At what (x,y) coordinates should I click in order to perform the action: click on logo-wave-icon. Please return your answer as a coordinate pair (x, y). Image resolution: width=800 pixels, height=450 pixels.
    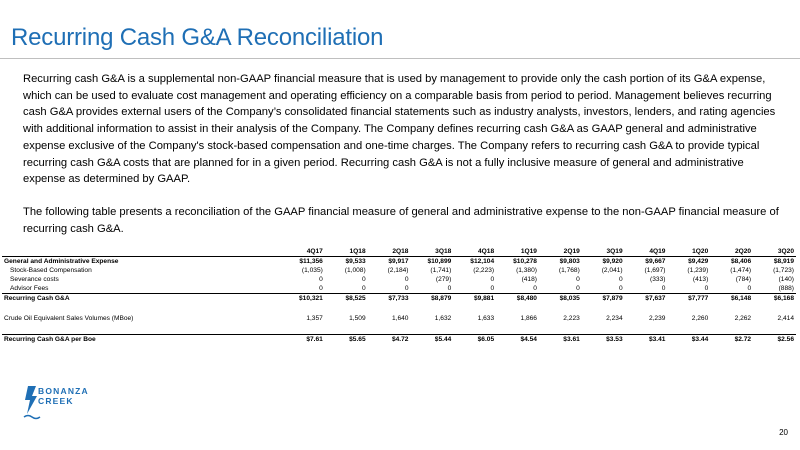
    Looking at the image, I should click on (32, 417).